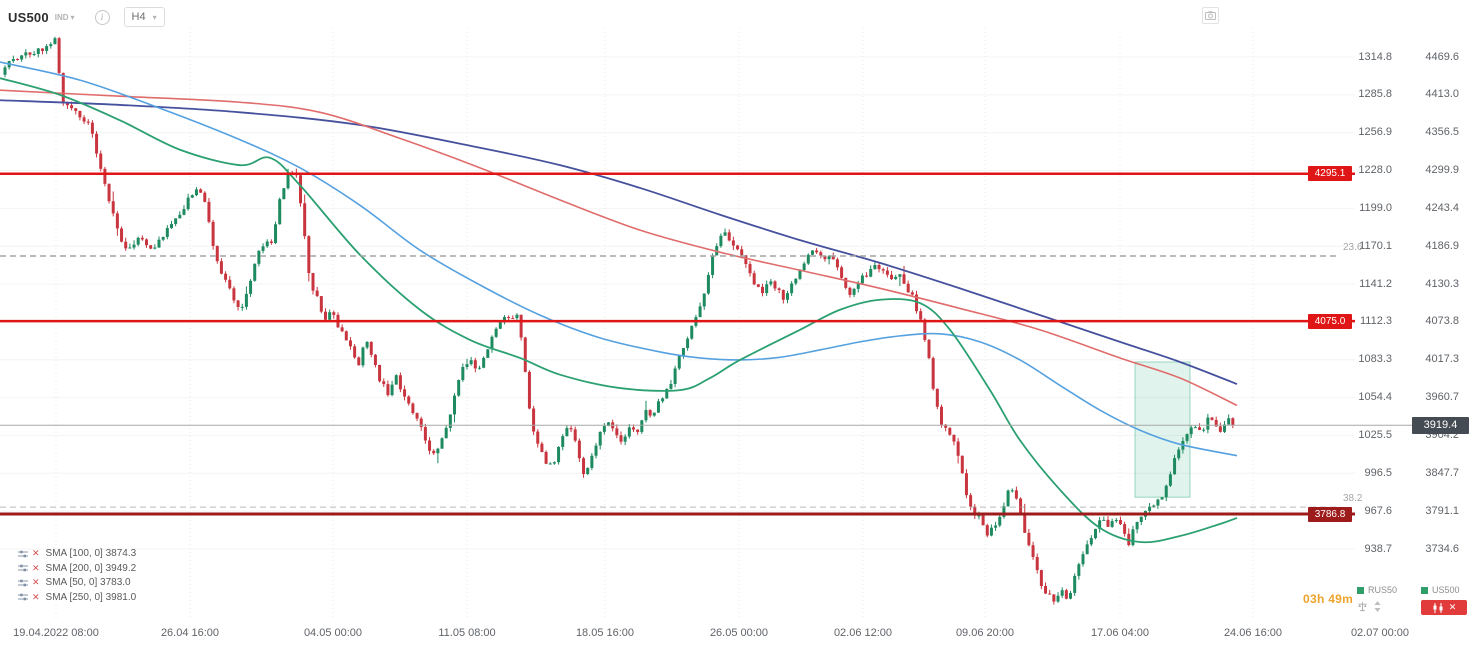 This screenshot has height=648, width=1482. Describe the element at coordinates (739, 633) in the screenshot. I see `x-axis-label: 26.05 00:00` at that location.